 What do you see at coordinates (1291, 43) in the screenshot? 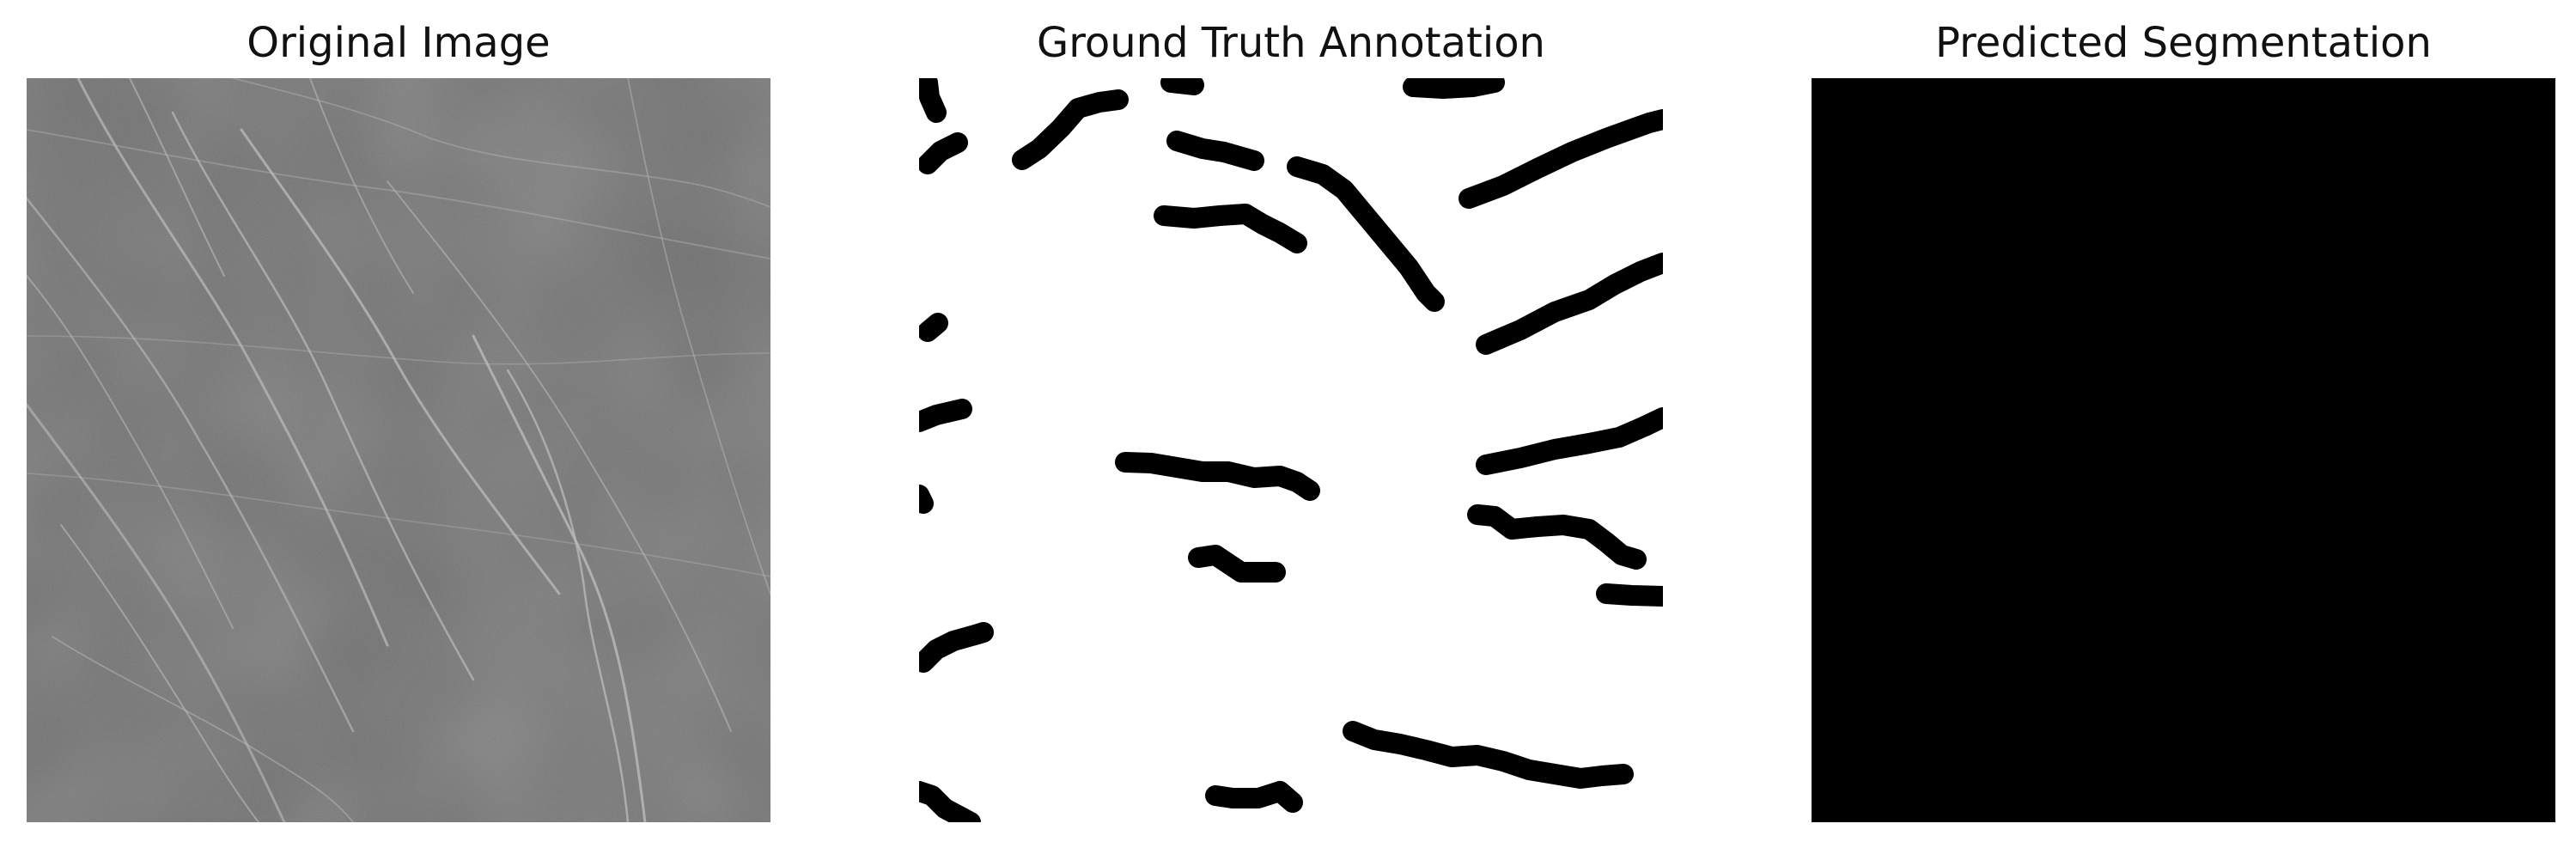
I see `ground-truth-title: Ground Truth Annotation` at bounding box center [1291, 43].